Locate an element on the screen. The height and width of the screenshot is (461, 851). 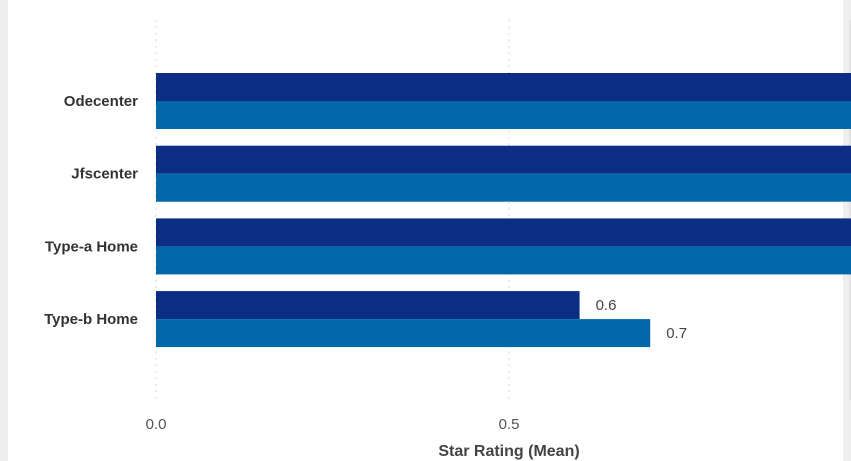
category-label: Odecenter is located at coordinates (101, 101).